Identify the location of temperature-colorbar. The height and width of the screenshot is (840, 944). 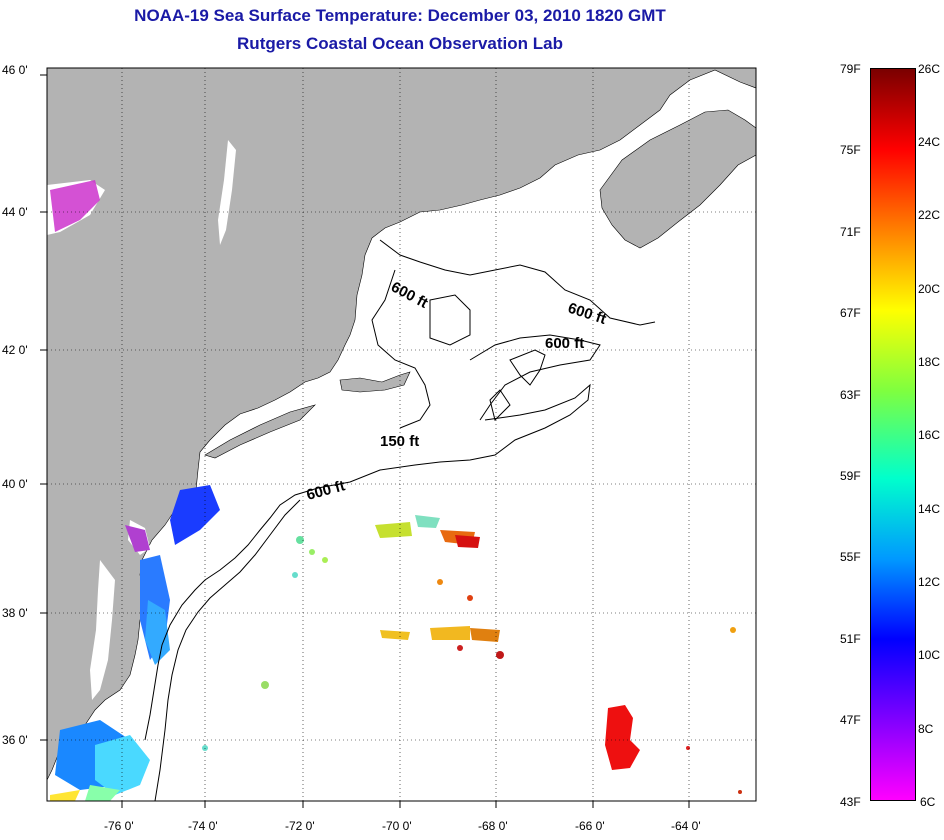
(893, 434).